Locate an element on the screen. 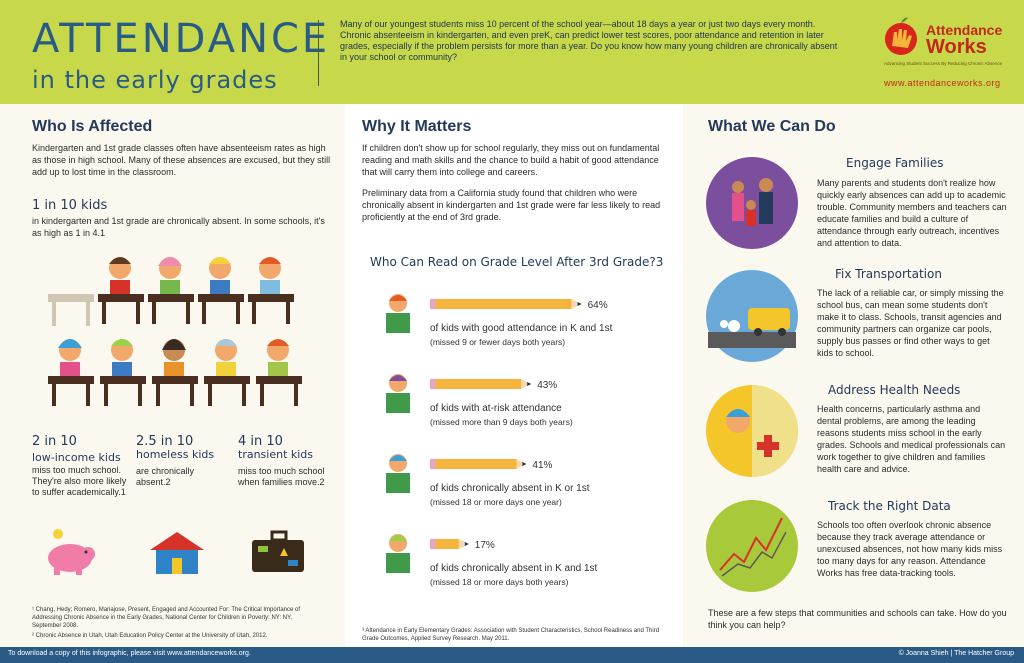  stat-1-in-10: 1 in 10 kids is located at coordinates (70, 205).